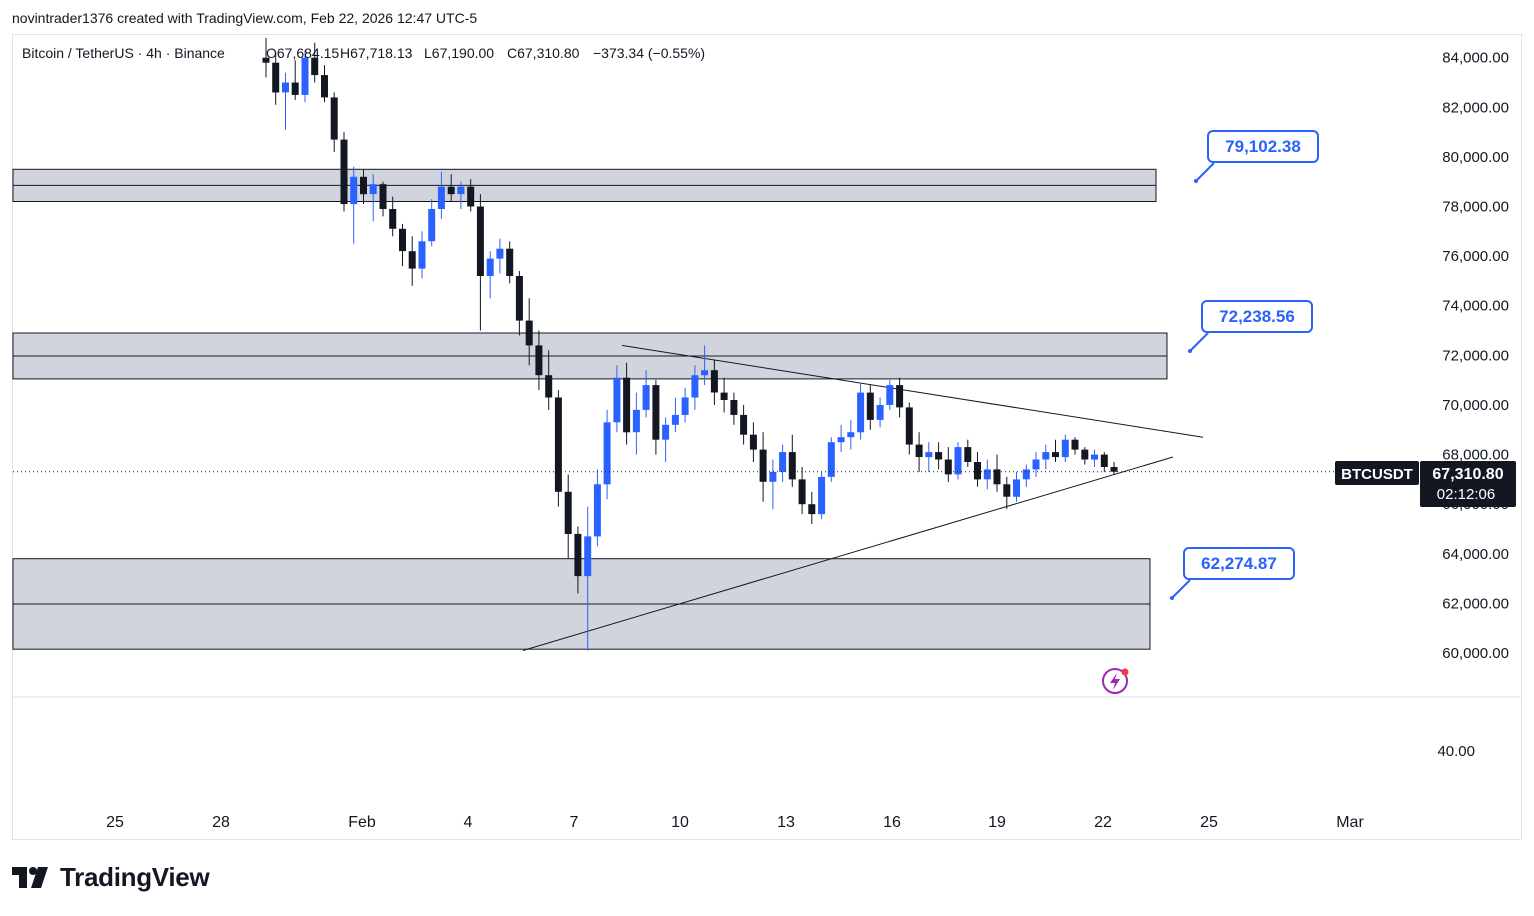 The height and width of the screenshot is (916, 1534). Describe the element at coordinates (1475, 157) in the screenshot. I see `y-tick-label: 80,000.00` at that location.